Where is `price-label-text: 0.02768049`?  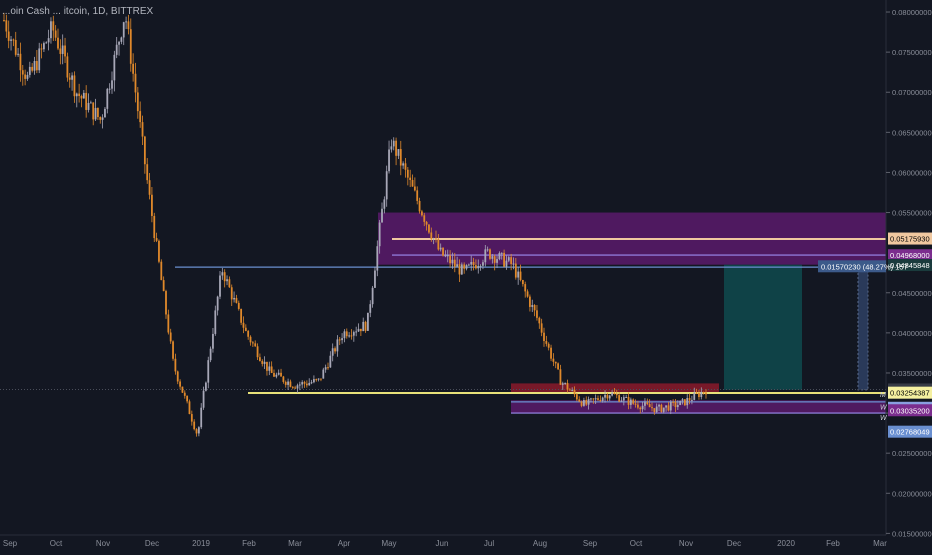
price-label-text: 0.02768049 is located at coordinates (910, 432).